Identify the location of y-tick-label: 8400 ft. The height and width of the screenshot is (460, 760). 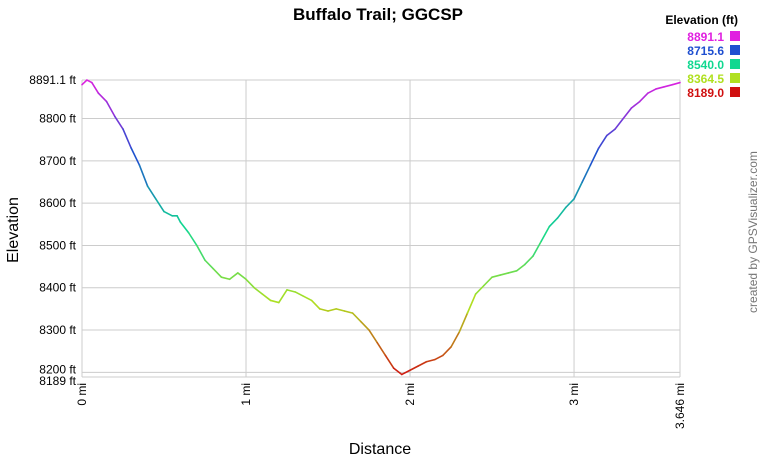
(57, 288).